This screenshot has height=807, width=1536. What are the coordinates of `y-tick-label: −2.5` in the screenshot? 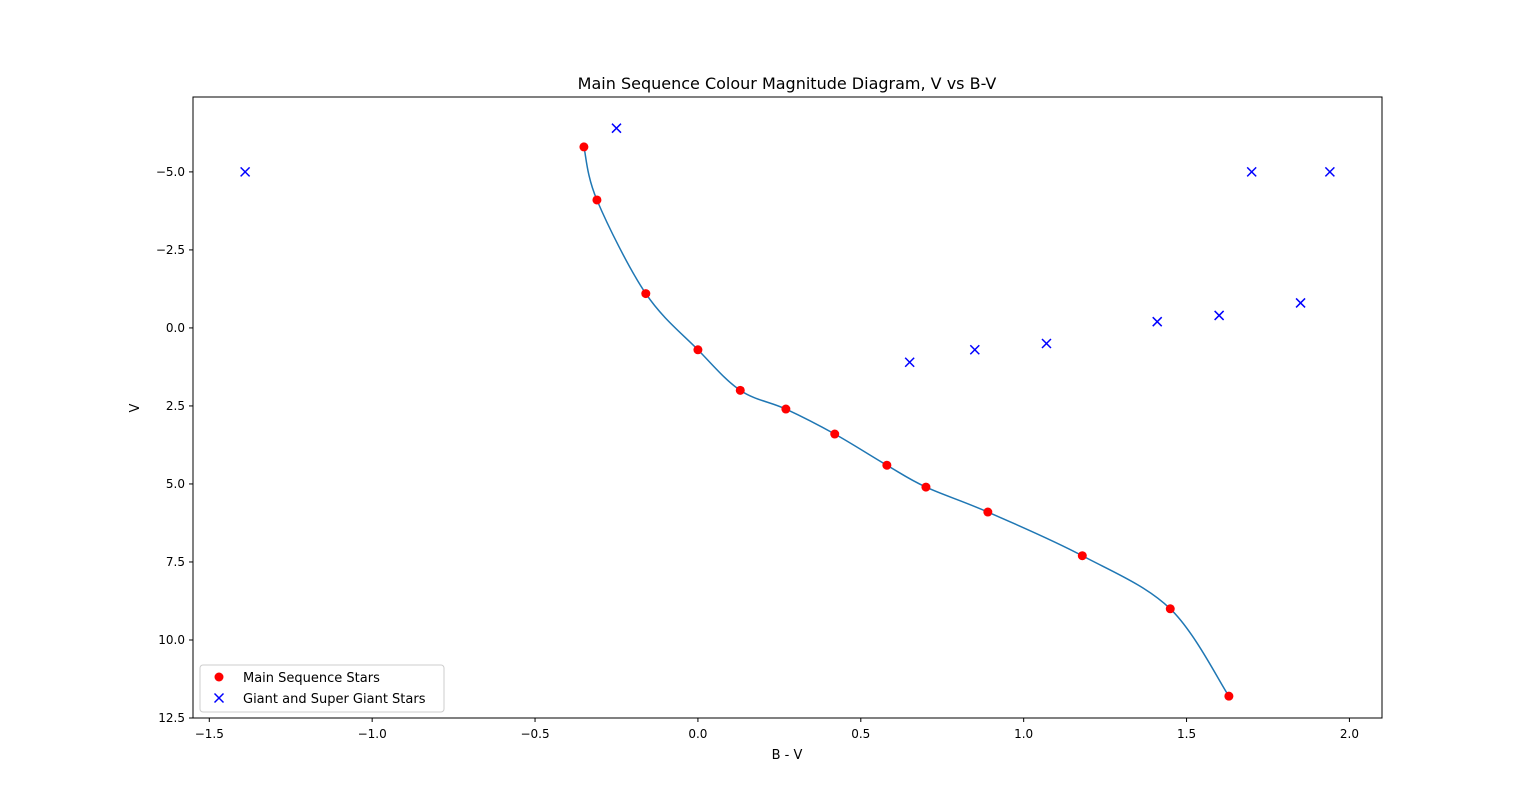 It's located at (170, 250).